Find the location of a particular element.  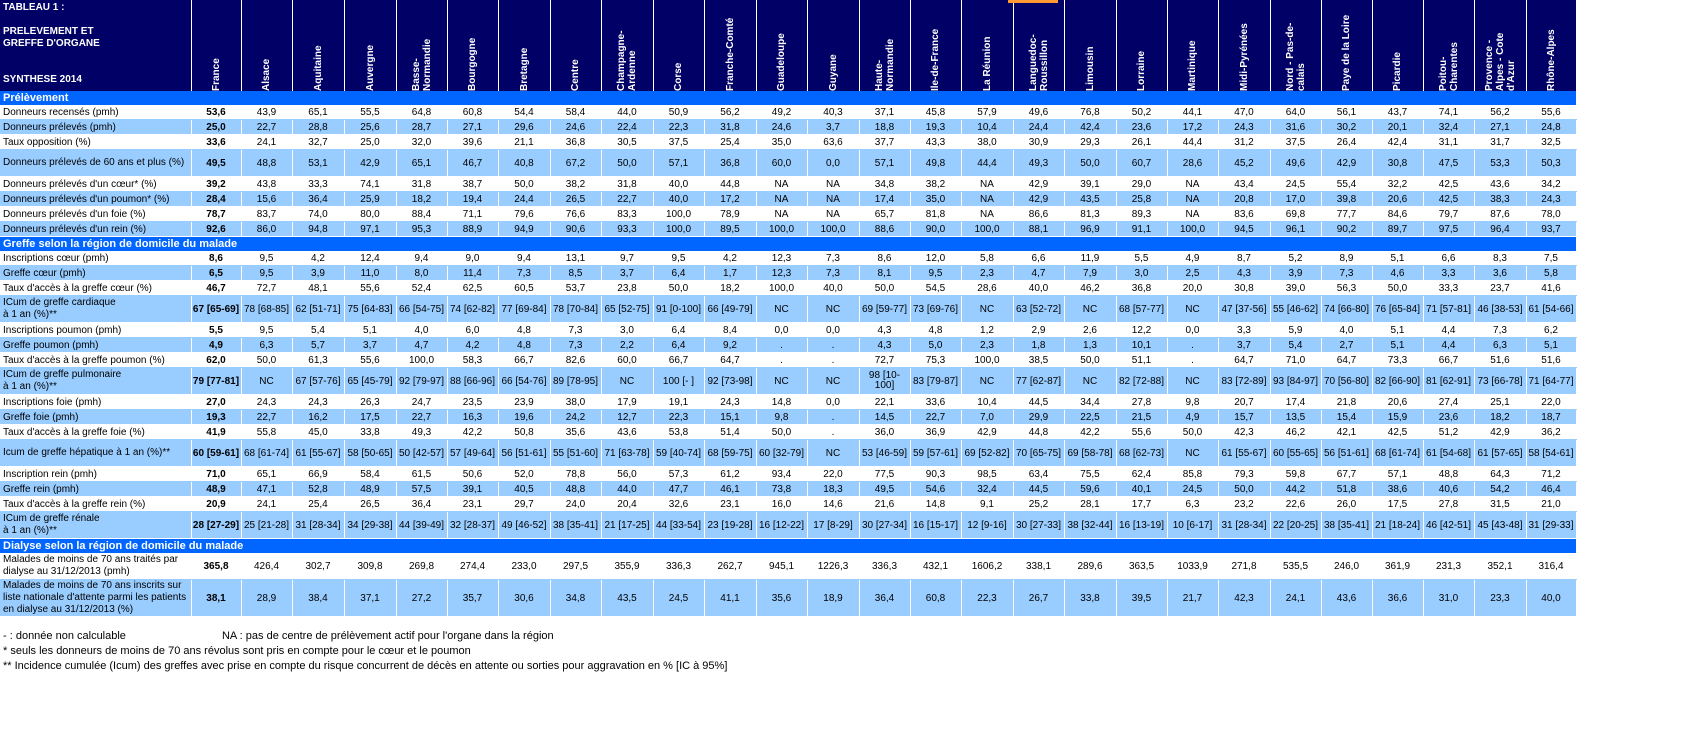

value-cell: 93,7 is located at coordinates (1551, 229).